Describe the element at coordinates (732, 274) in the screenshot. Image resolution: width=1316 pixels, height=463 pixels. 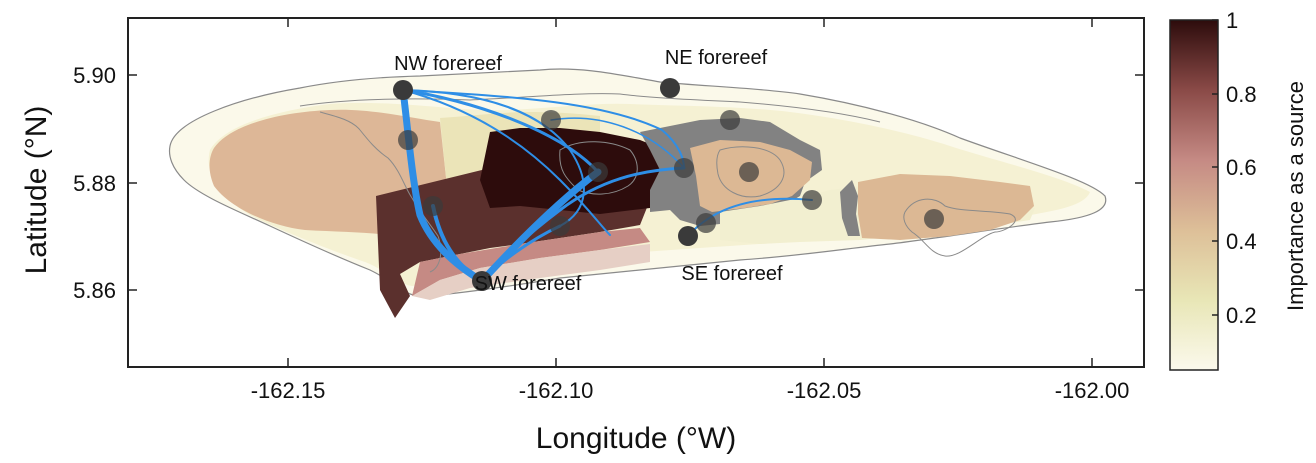
I see `se-forereef-label: SE forereef` at that location.